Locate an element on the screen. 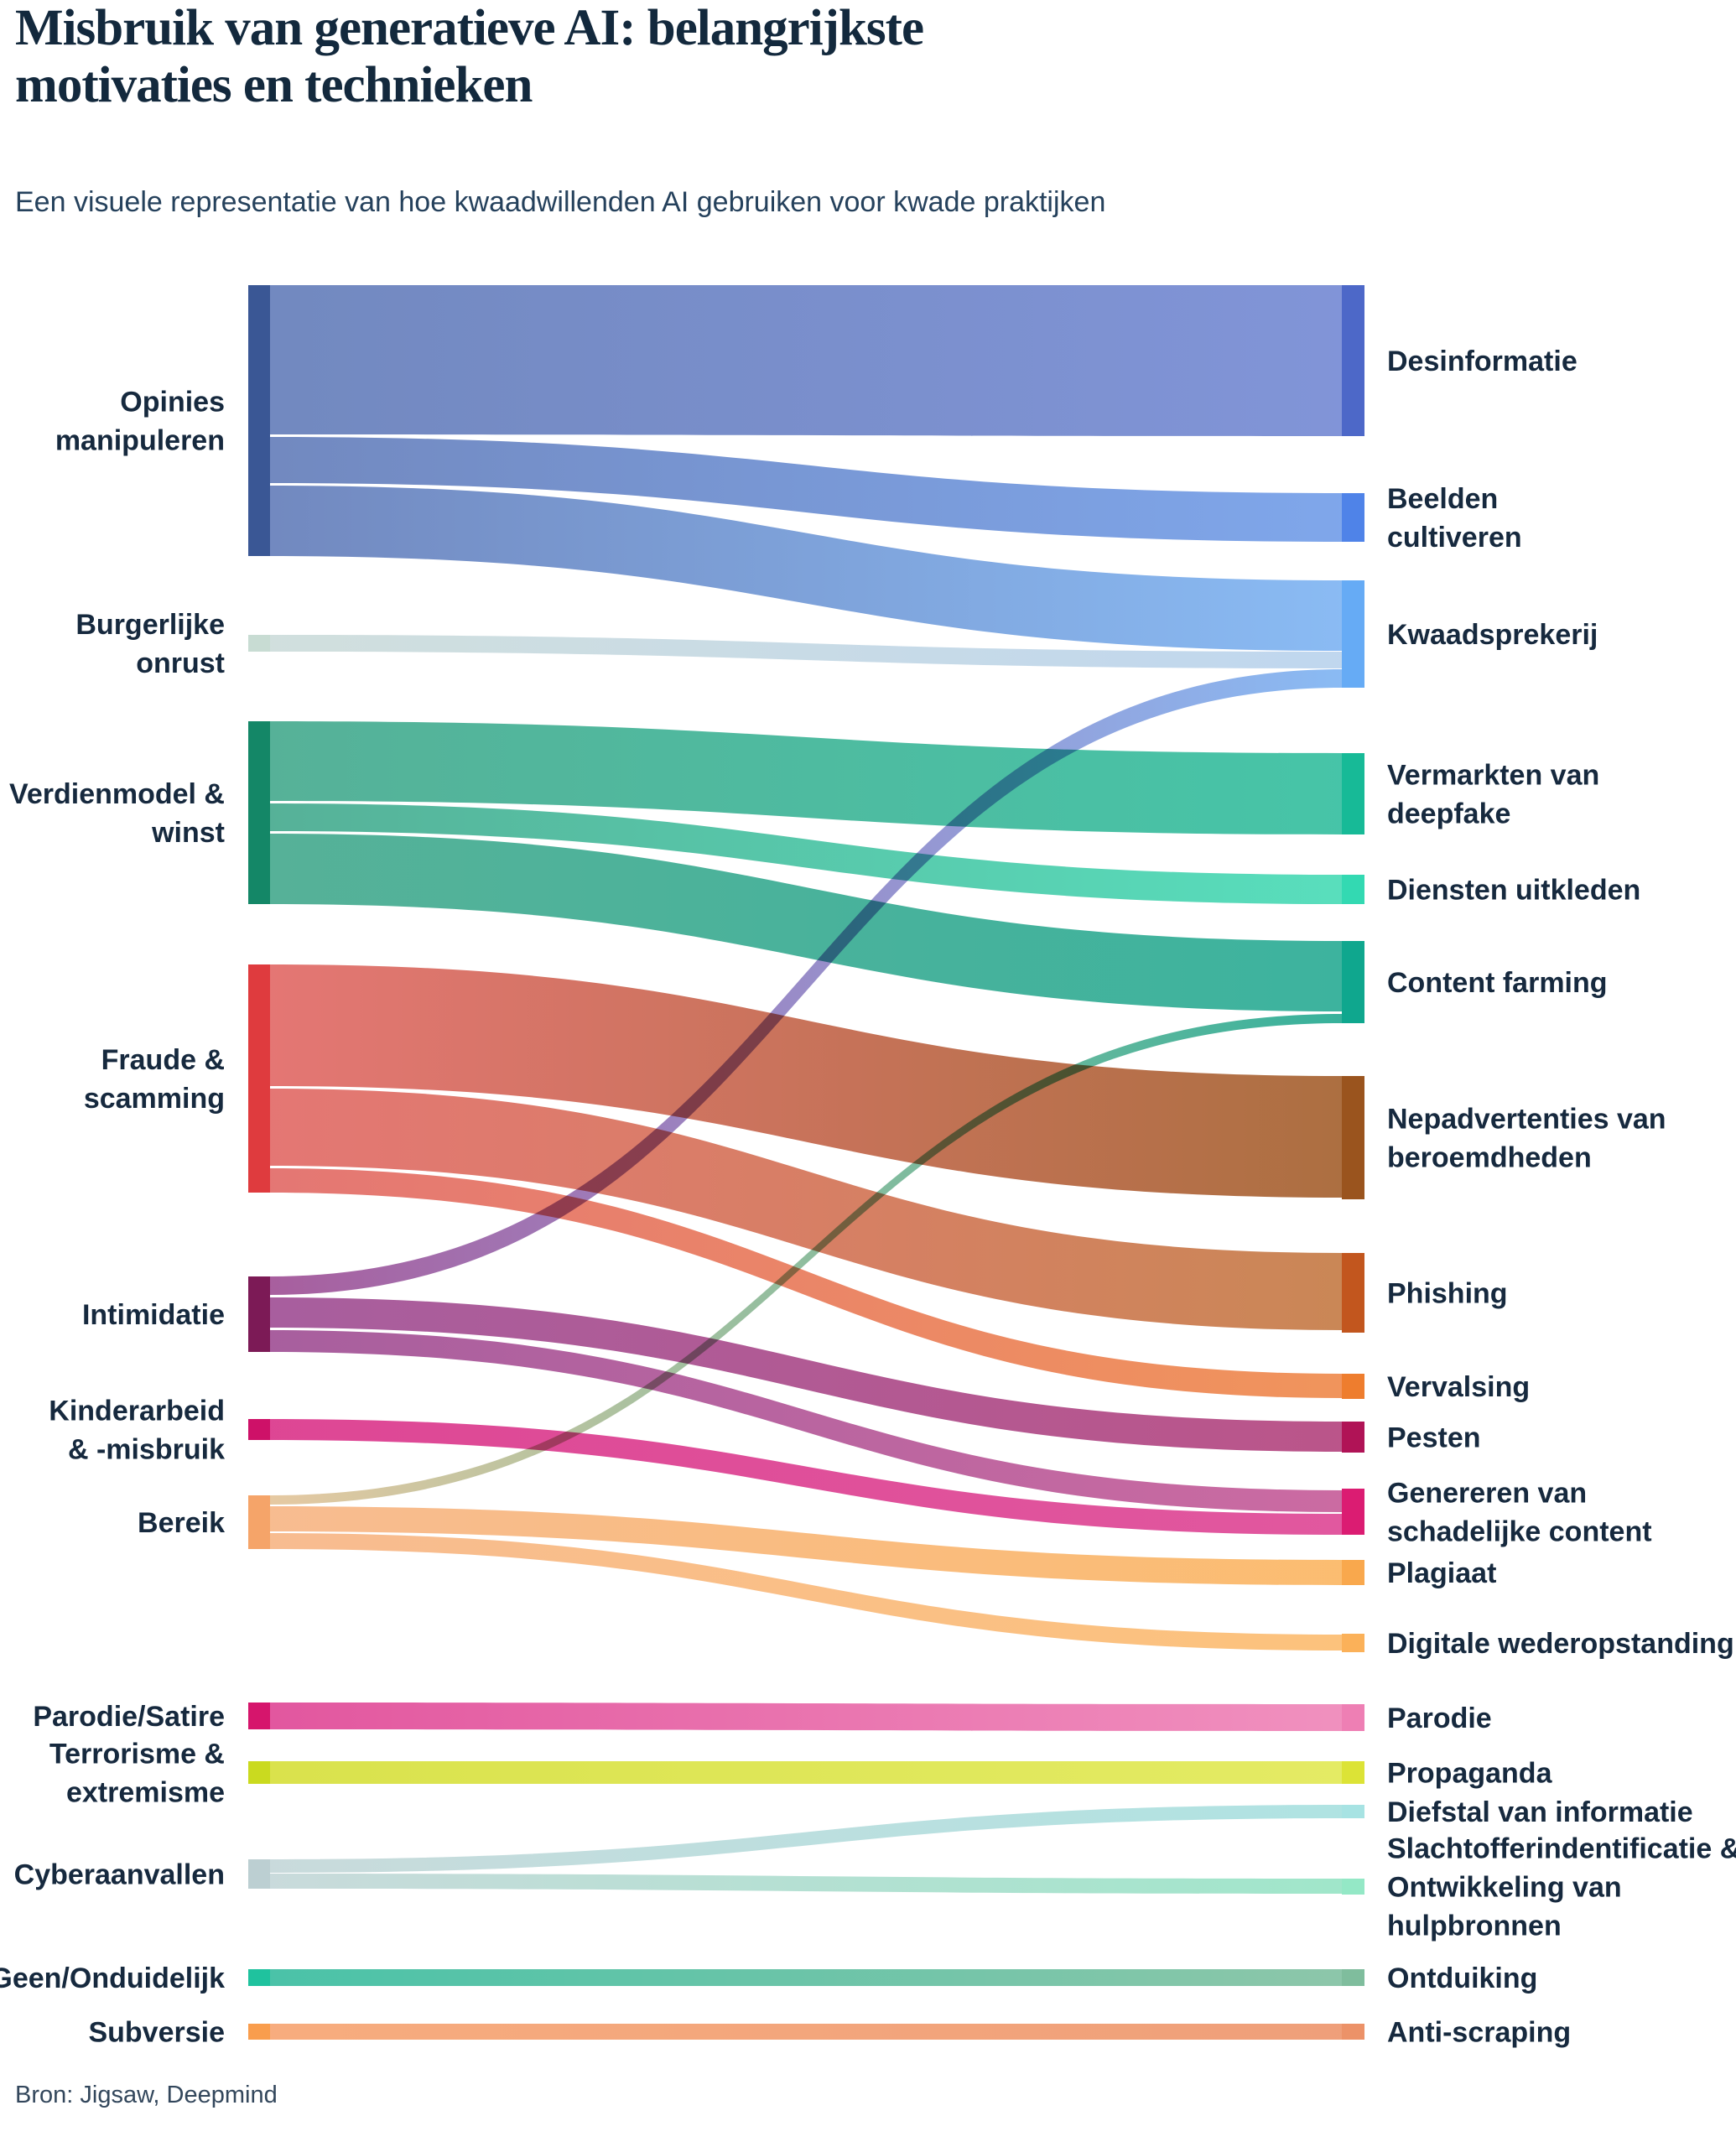 Image resolution: width=1736 pixels, height=2147 pixels. flow-terrorisme-extremisme-to-propaganda is located at coordinates (806, 1772).